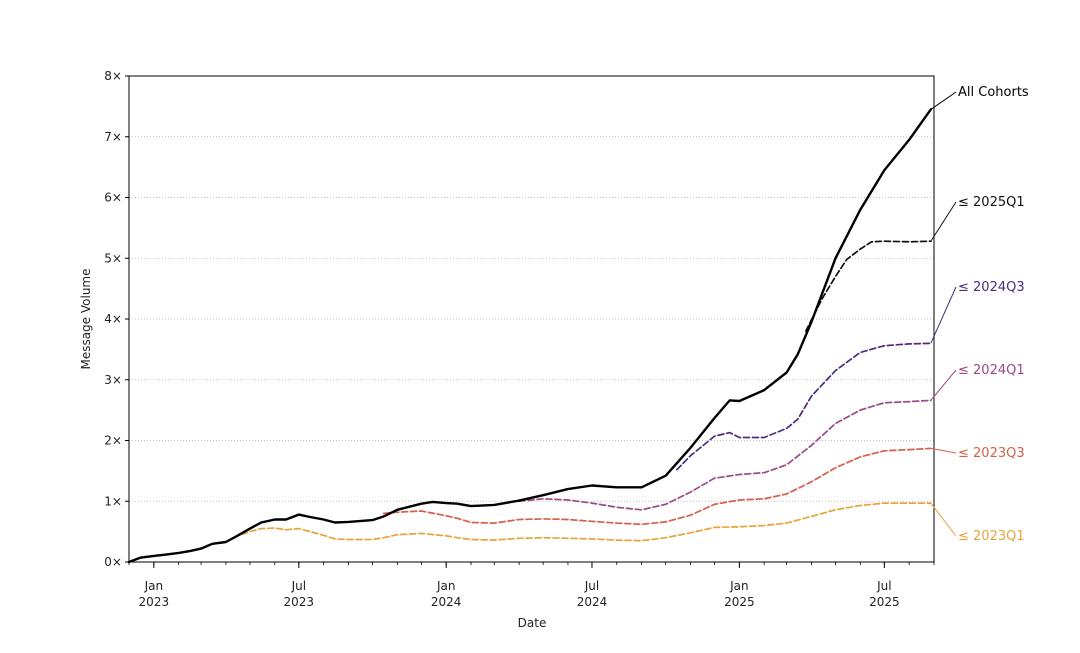  What do you see at coordinates (113, 258) in the screenshot?
I see `y-tick-label: 5×` at bounding box center [113, 258].